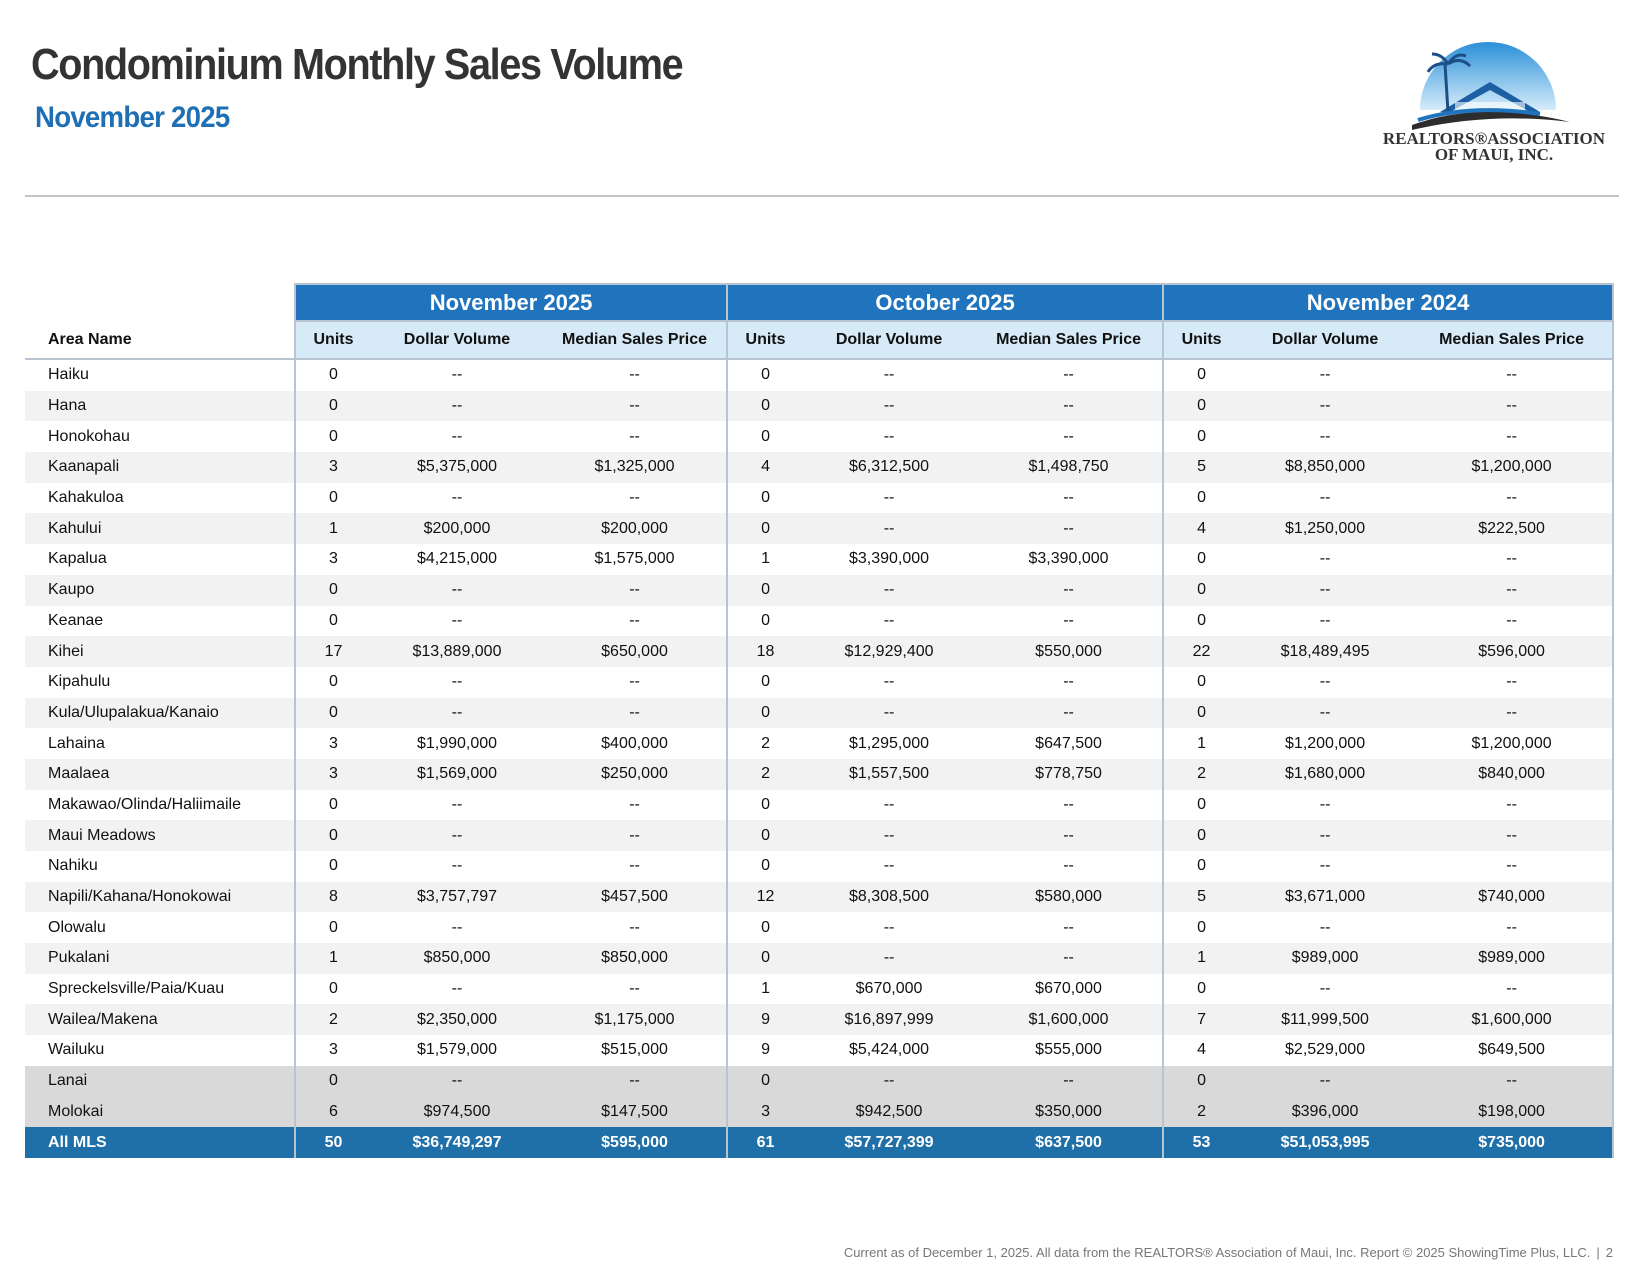 The image size is (1650, 1275). Describe the element at coordinates (1513, 651) in the screenshot. I see `cell: $596,000` at that location.